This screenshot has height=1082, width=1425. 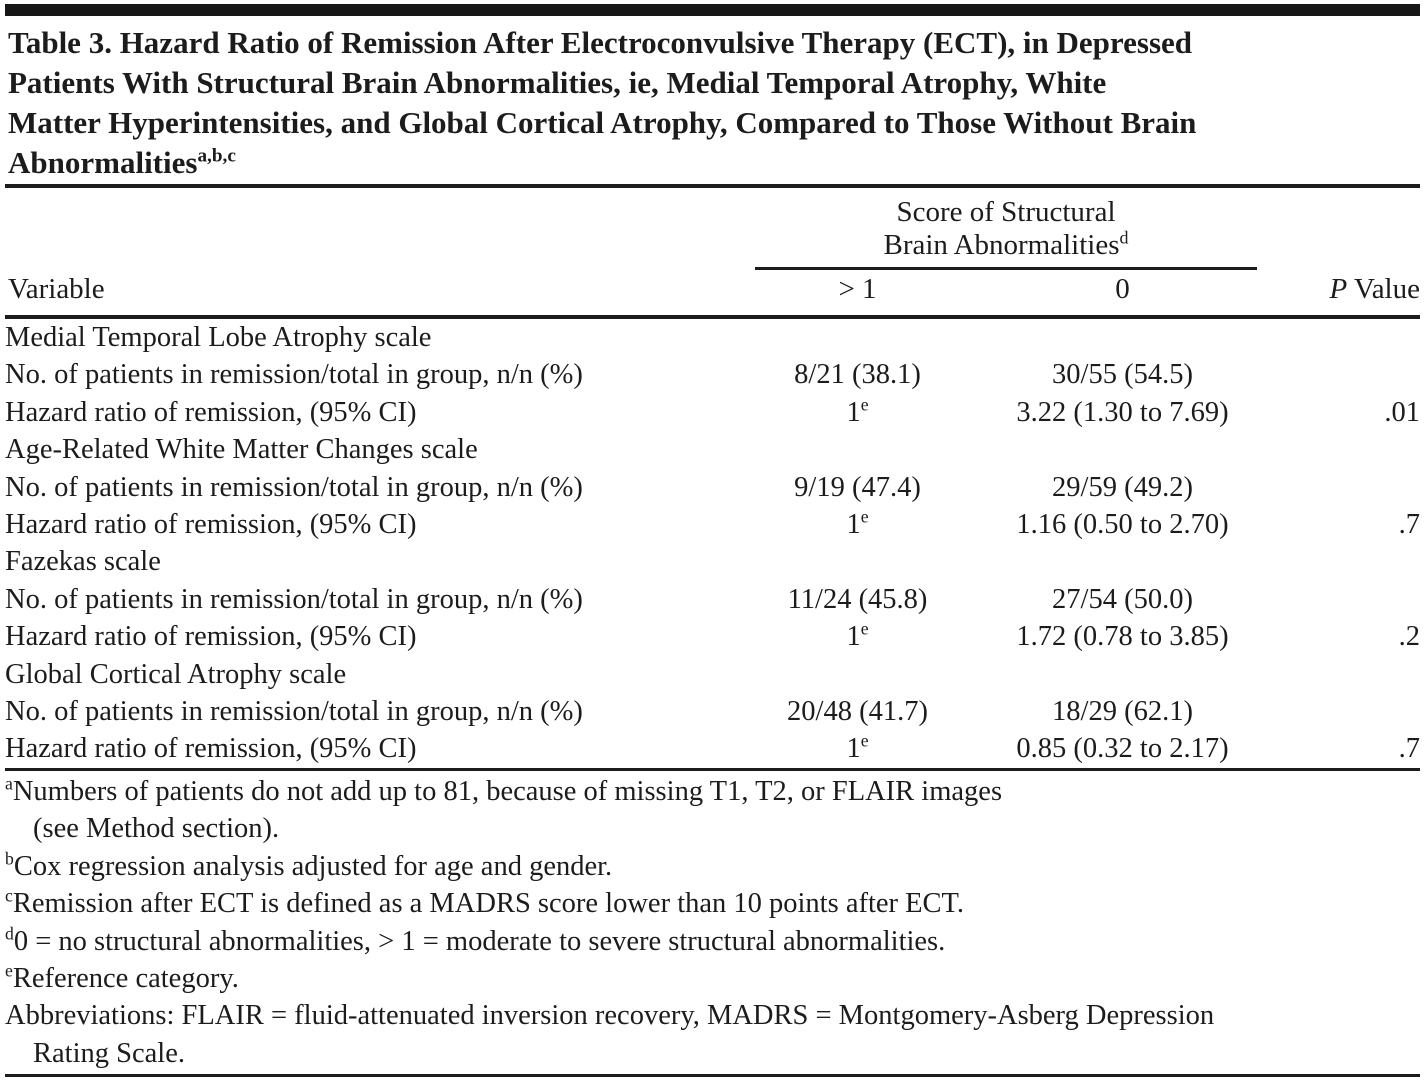 I want to click on p-value-italic-p: P, so click(x=1338, y=289).